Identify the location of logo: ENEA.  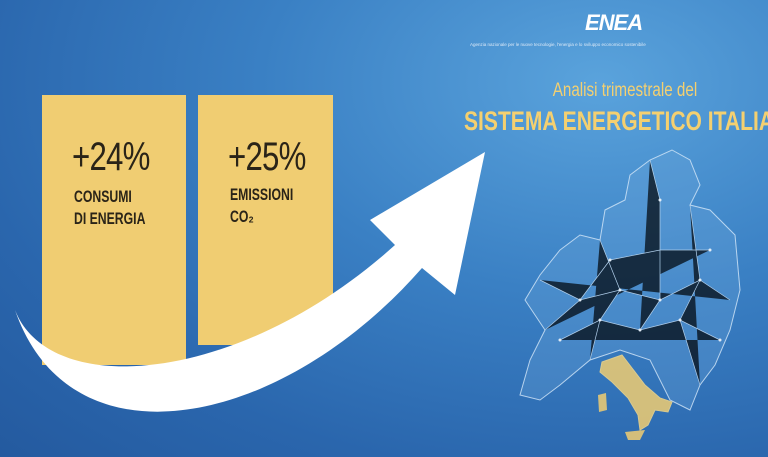
(614, 22).